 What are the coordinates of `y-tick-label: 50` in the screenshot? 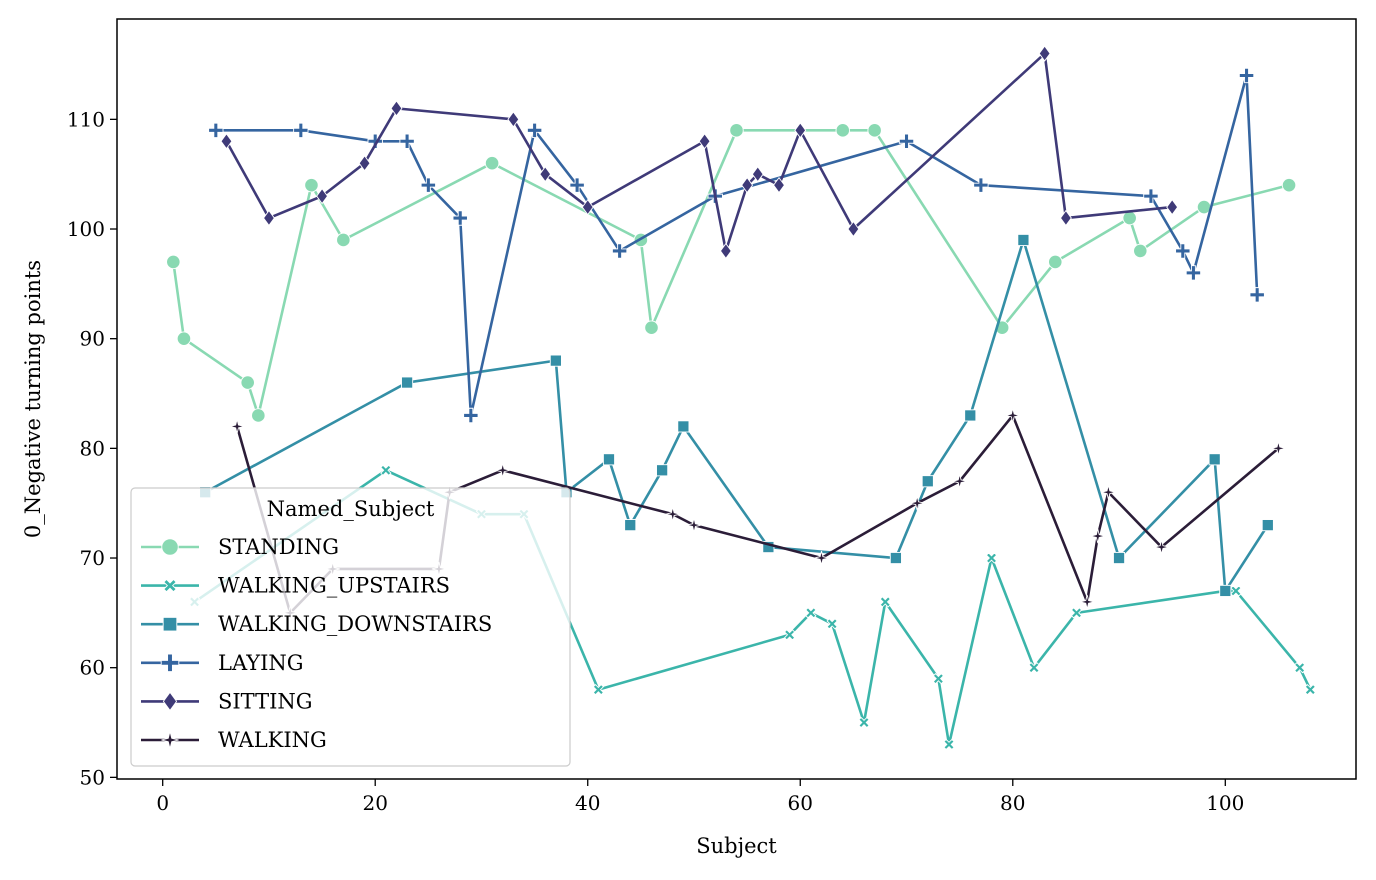 It's located at (92, 777).